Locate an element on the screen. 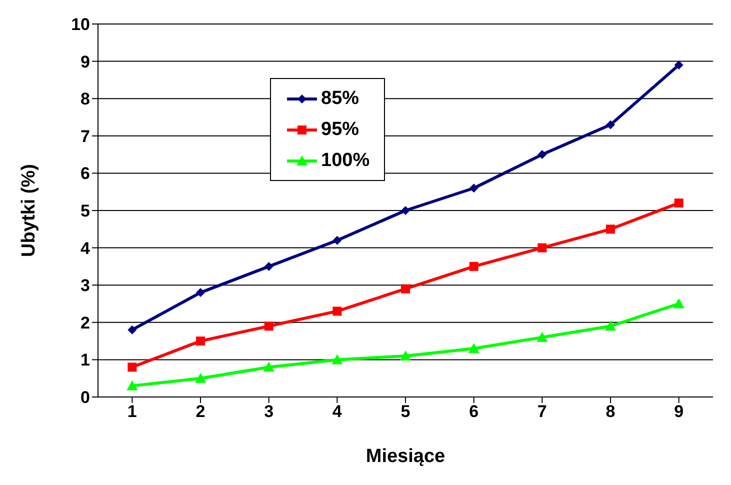 Image resolution: width=731 pixels, height=485 pixels. x-tick-label: 3 is located at coordinates (269, 412).